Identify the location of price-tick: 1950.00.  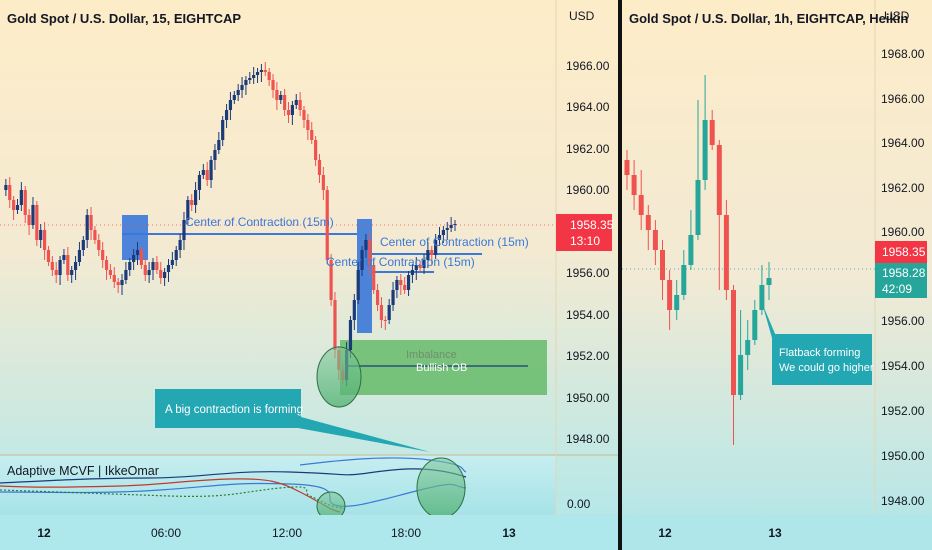
(588, 398).